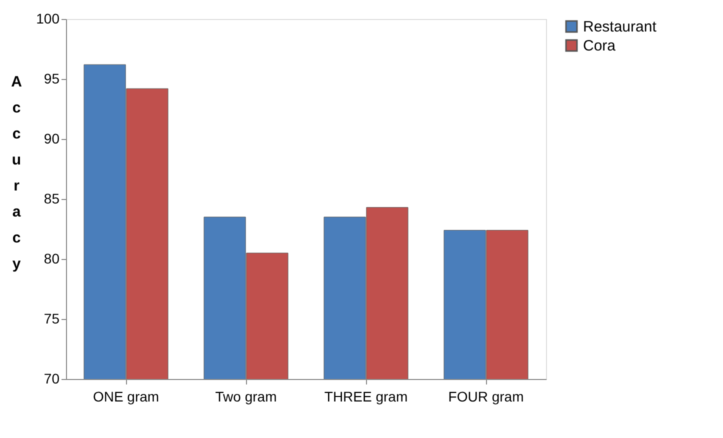  What do you see at coordinates (246, 396) in the screenshot?
I see `x-tick-label: Two gram` at bounding box center [246, 396].